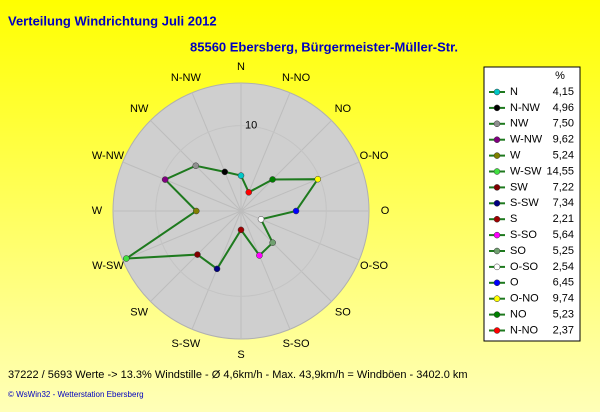 The height and width of the screenshot is (412, 600). What do you see at coordinates (563, 140) in the screenshot?
I see `legend-value: 9,62` at bounding box center [563, 140].